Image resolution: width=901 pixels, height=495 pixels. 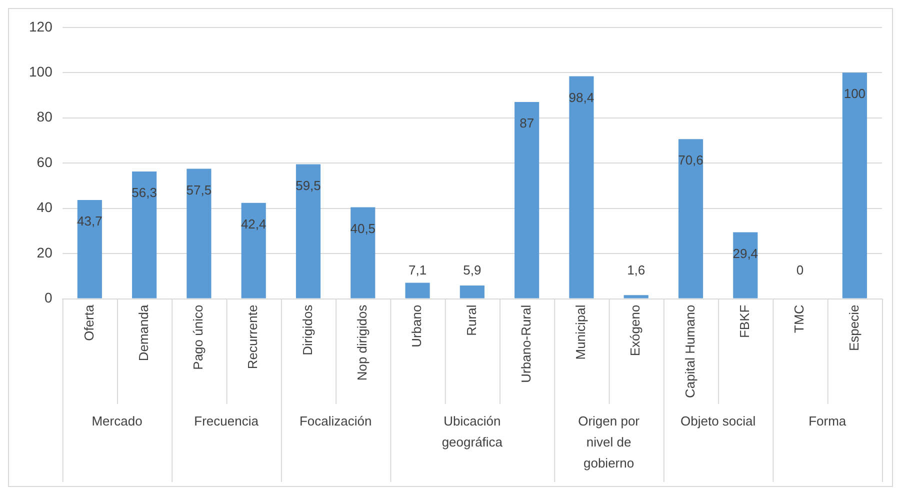 What do you see at coordinates (41, 26) in the screenshot?
I see `y-tick-label: 120` at bounding box center [41, 26].